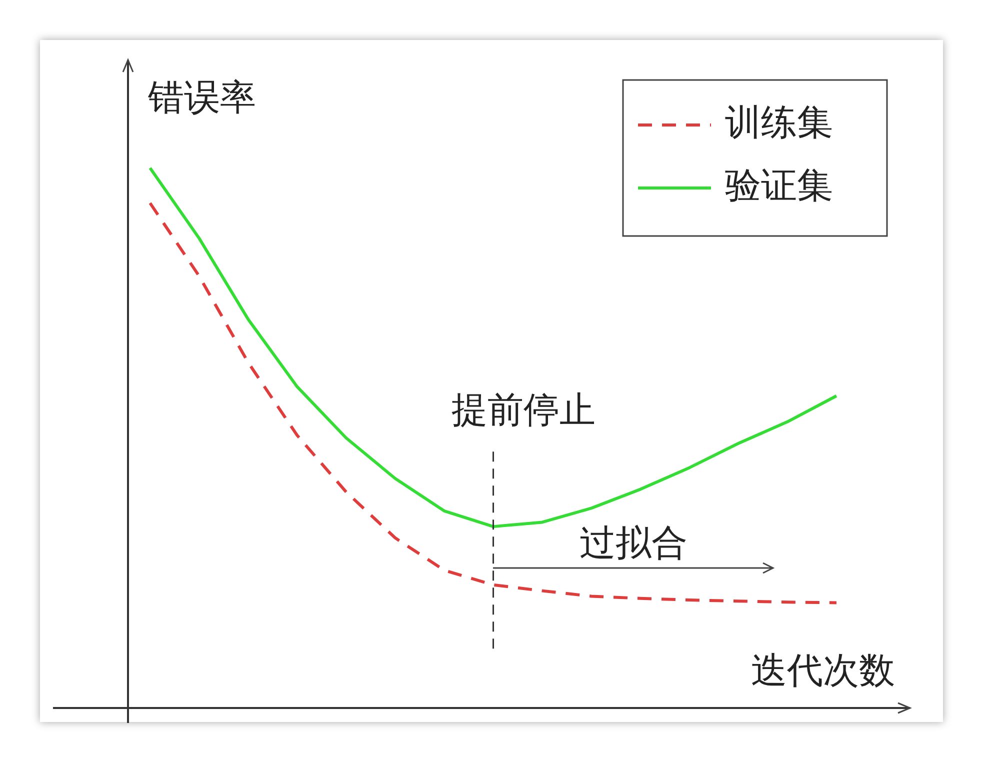 Image resolution: width=984 pixels, height=766 pixels. I want to click on annotation: 提前停止, so click(523, 411).